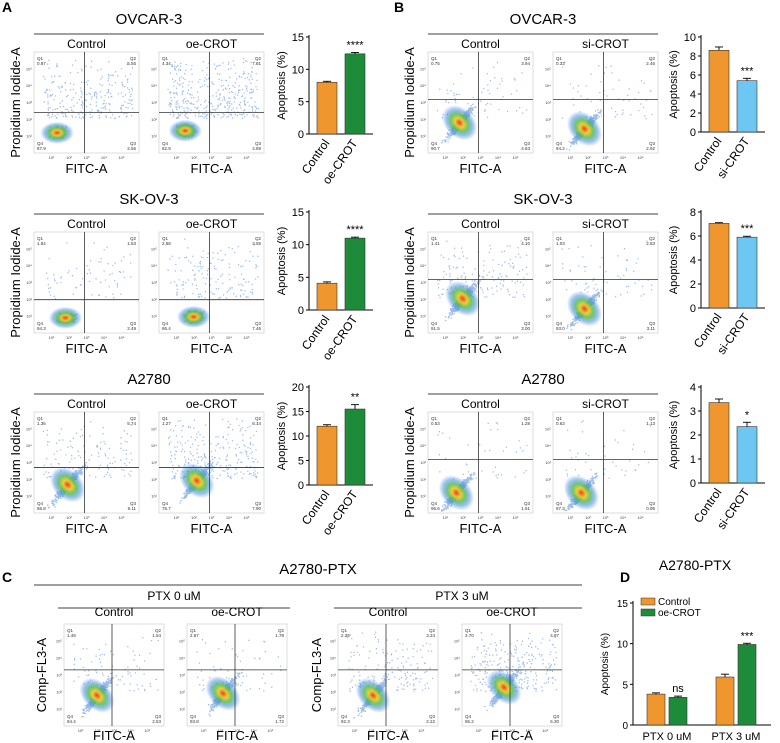  What do you see at coordinates (256, 63) in the screenshot?
I see `quadrant-value: 7.01` at bounding box center [256, 63].